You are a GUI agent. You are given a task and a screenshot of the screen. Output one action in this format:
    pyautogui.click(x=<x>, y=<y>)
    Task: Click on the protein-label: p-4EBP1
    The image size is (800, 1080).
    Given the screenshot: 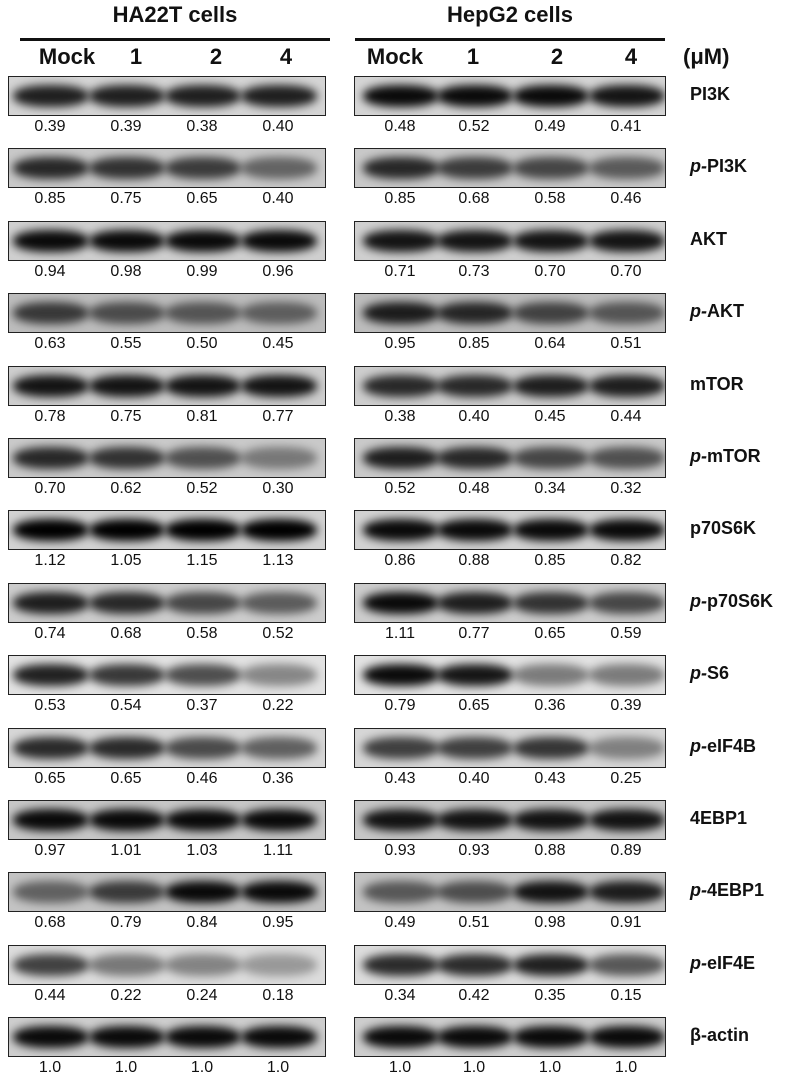 What is the action you would take?
    pyautogui.click(x=727, y=890)
    